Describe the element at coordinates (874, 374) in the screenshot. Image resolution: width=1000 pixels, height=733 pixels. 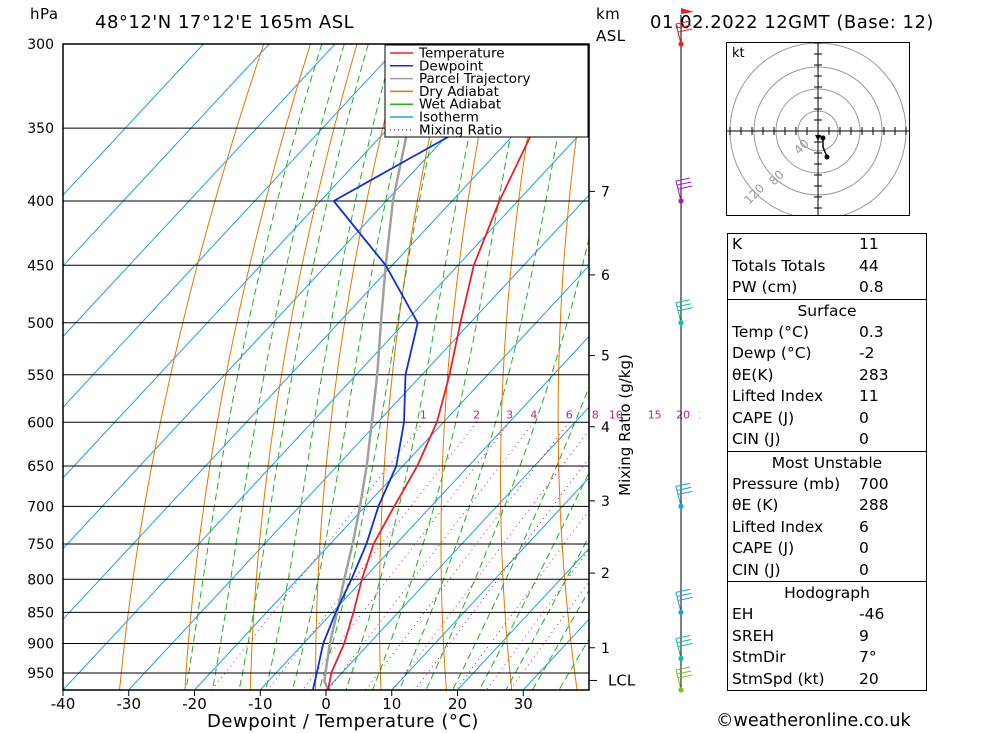
I see `index-value: 283` at that location.